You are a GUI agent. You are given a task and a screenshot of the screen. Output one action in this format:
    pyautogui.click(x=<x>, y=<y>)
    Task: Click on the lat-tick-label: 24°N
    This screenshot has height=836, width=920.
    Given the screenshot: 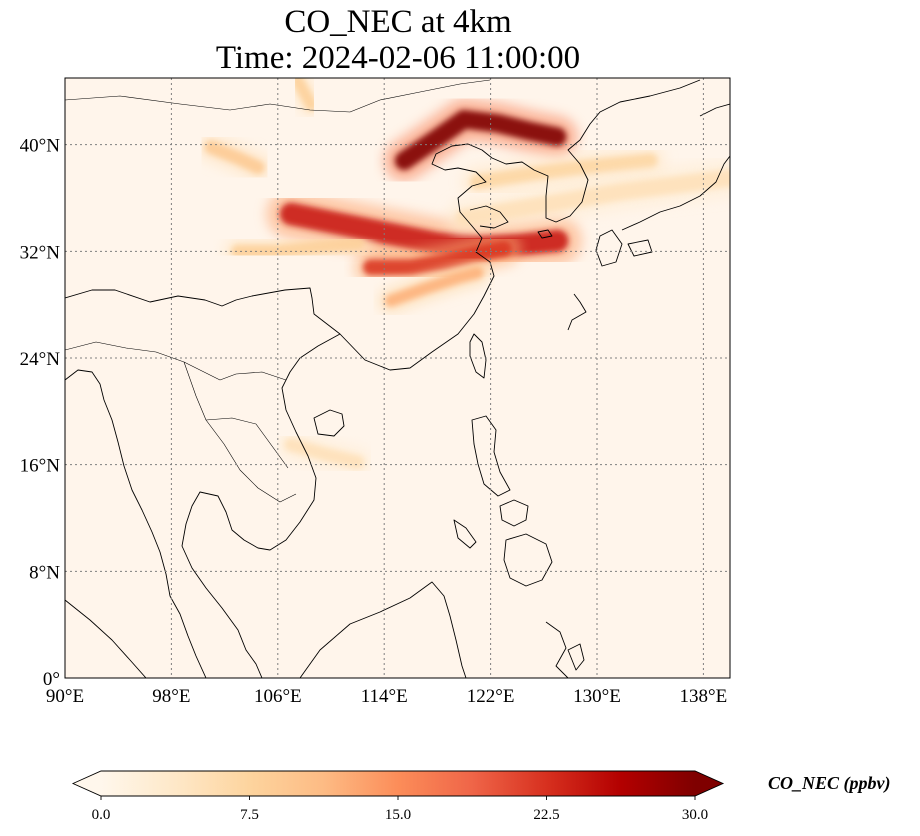 What is the action you would take?
    pyautogui.click(x=40, y=359)
    